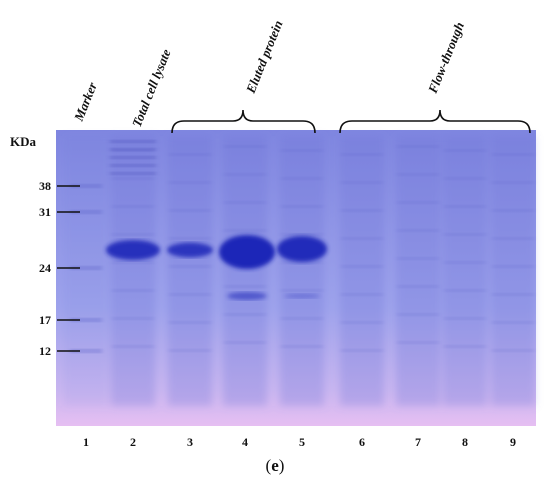 This screenshot has height=492, width=550. What do you see at coordinates (513, 442) in the screenshot?
I see `lane-number: 9` at bounding box center [513, 442].